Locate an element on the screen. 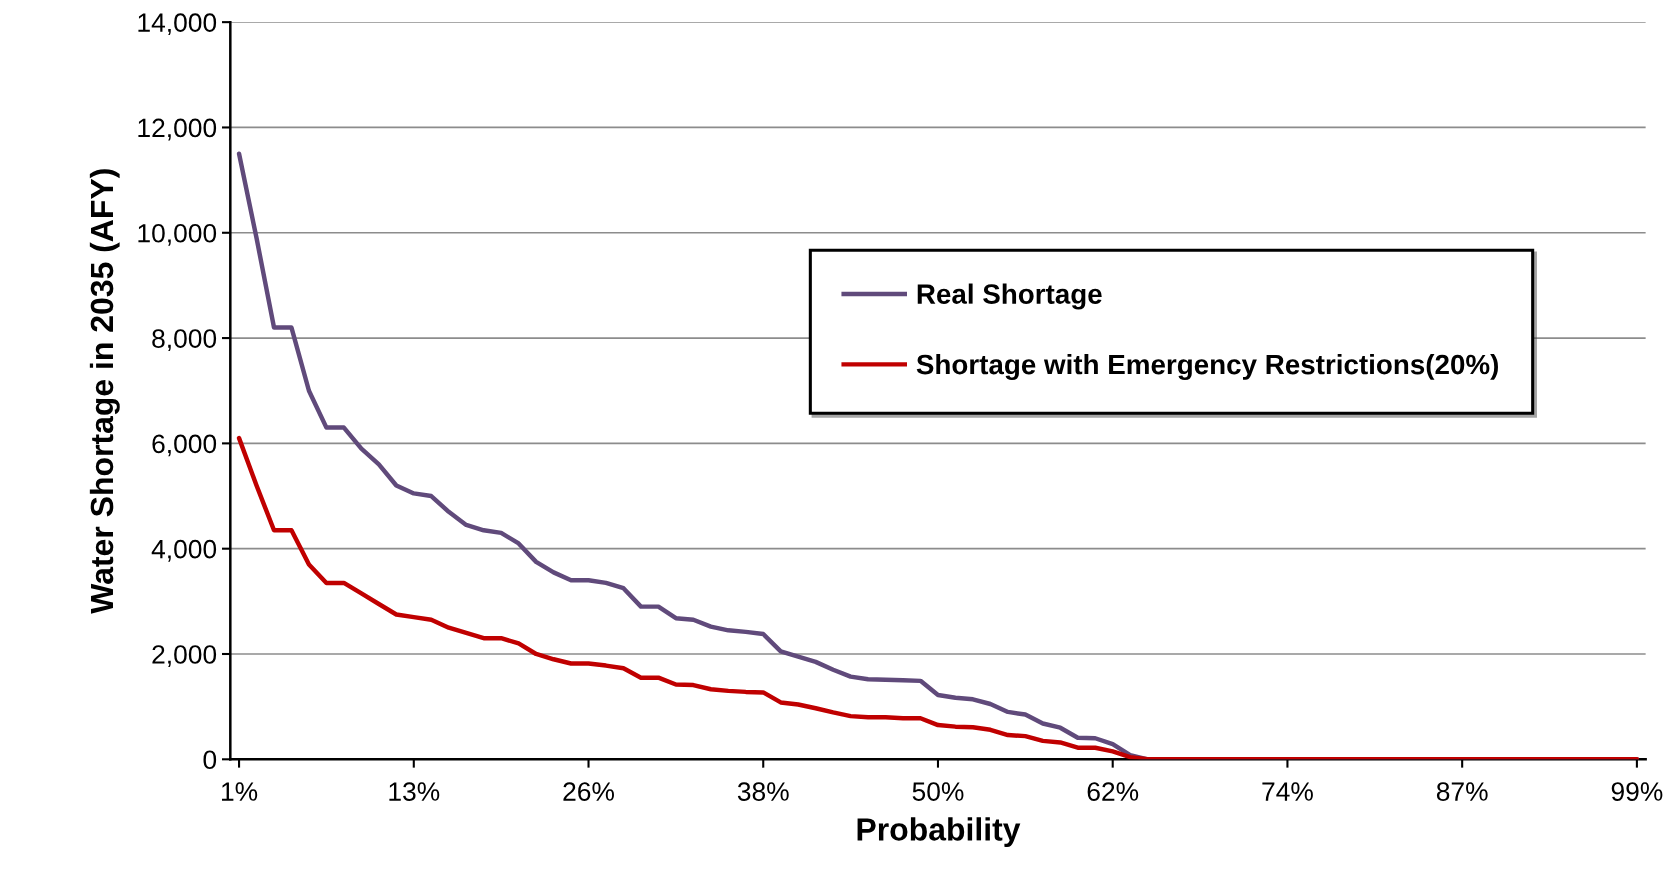 Image resolution: width=1669 pixels, height=886 pixels. y-tick-label: 12,000 is located at coordinates (177, 129).